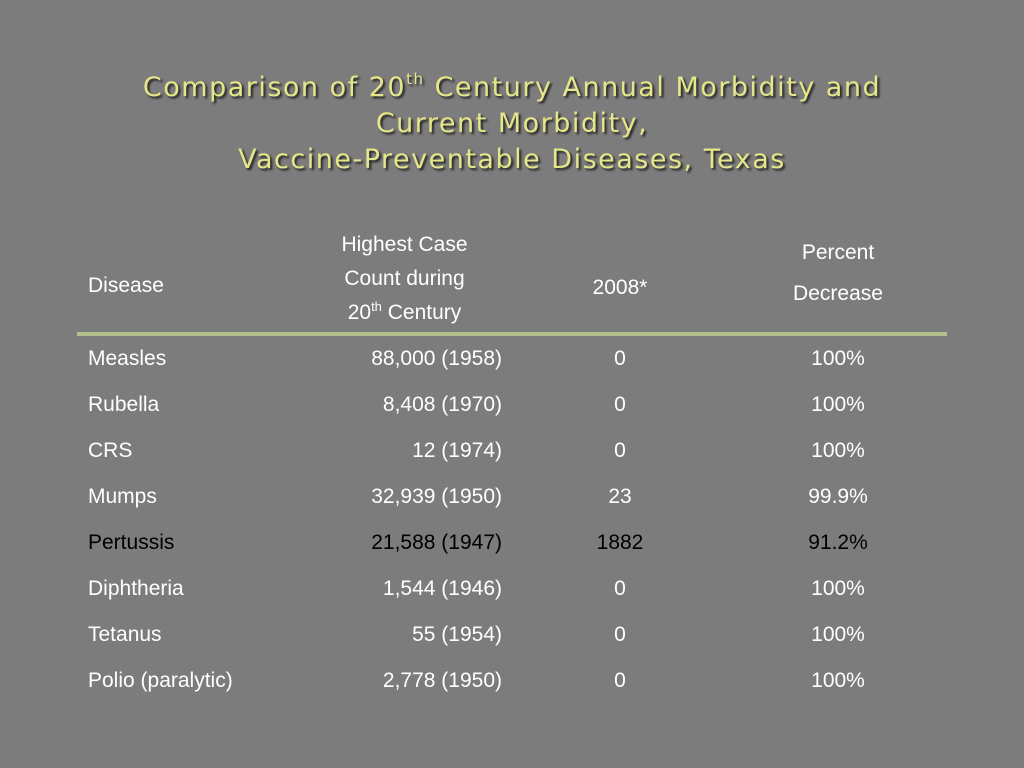  Describe the element at coordinates (512, 543) in the screenshot. I see `table-row-highlighted: Pertussis 21,588 (1947) 1882 91.2%` at that location.